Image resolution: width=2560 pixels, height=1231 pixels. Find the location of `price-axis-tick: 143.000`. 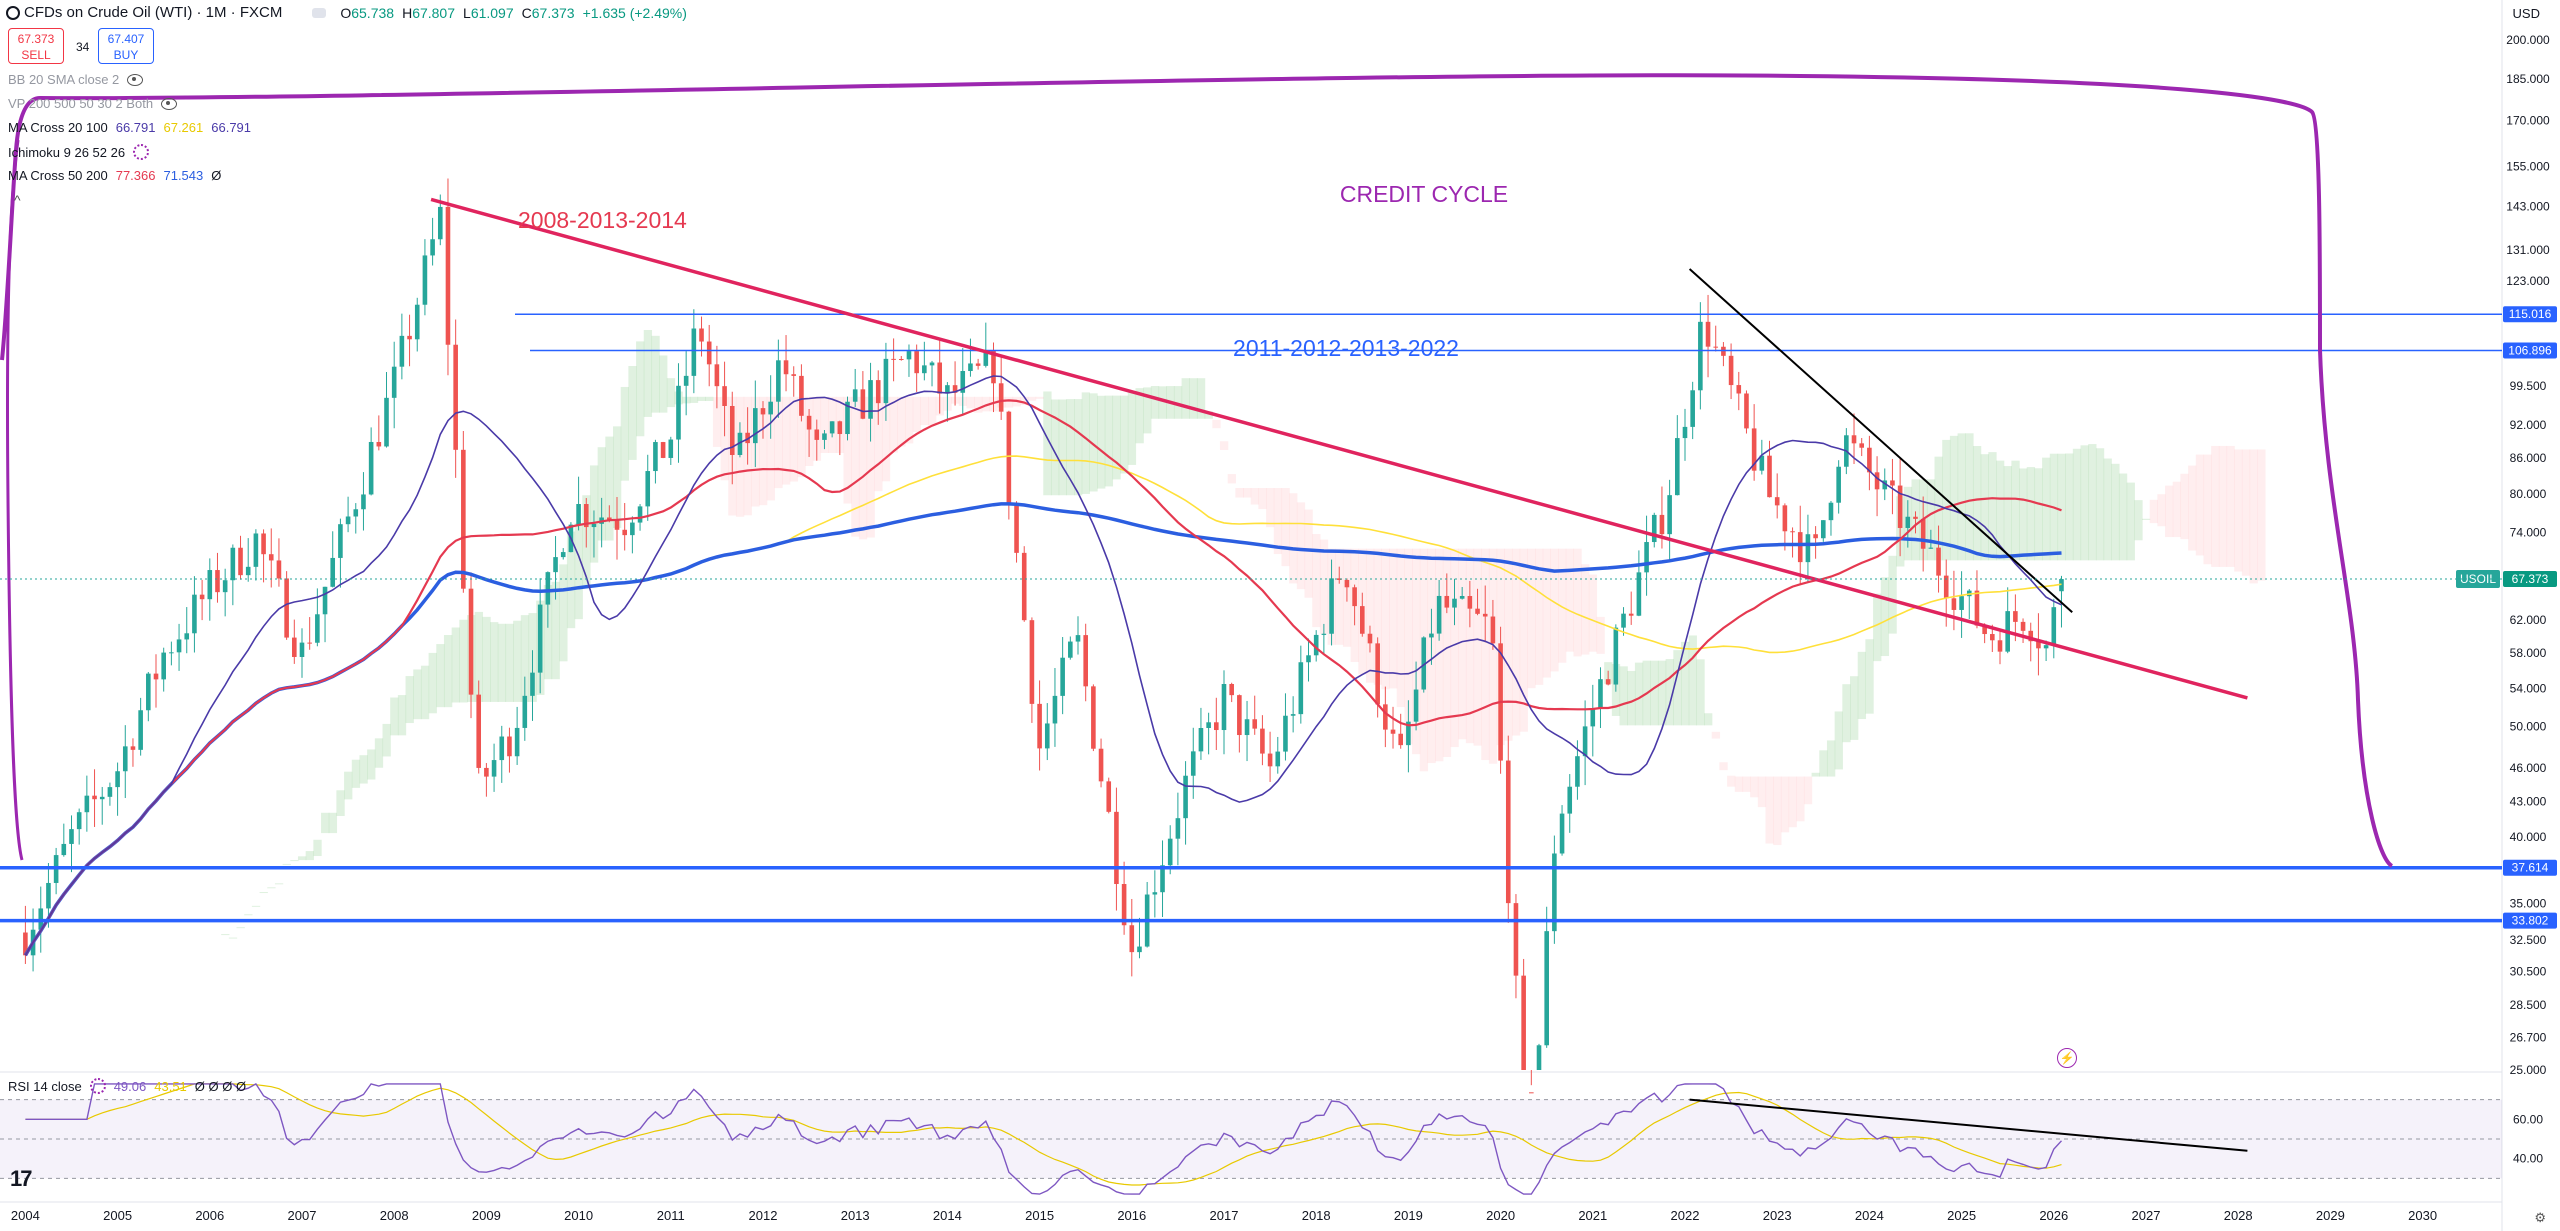

price-axis-tick: 143.000 is located at coordinates (2528, 206).